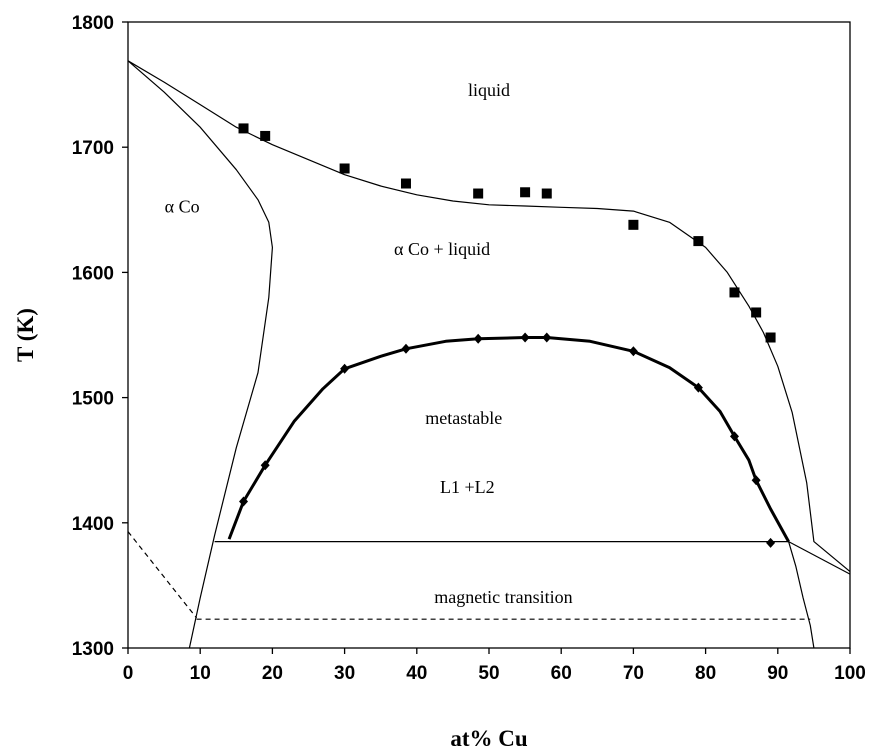 The image size is (871, 751). I want to click on x-tick-label-50: 50, so click(488, 673).